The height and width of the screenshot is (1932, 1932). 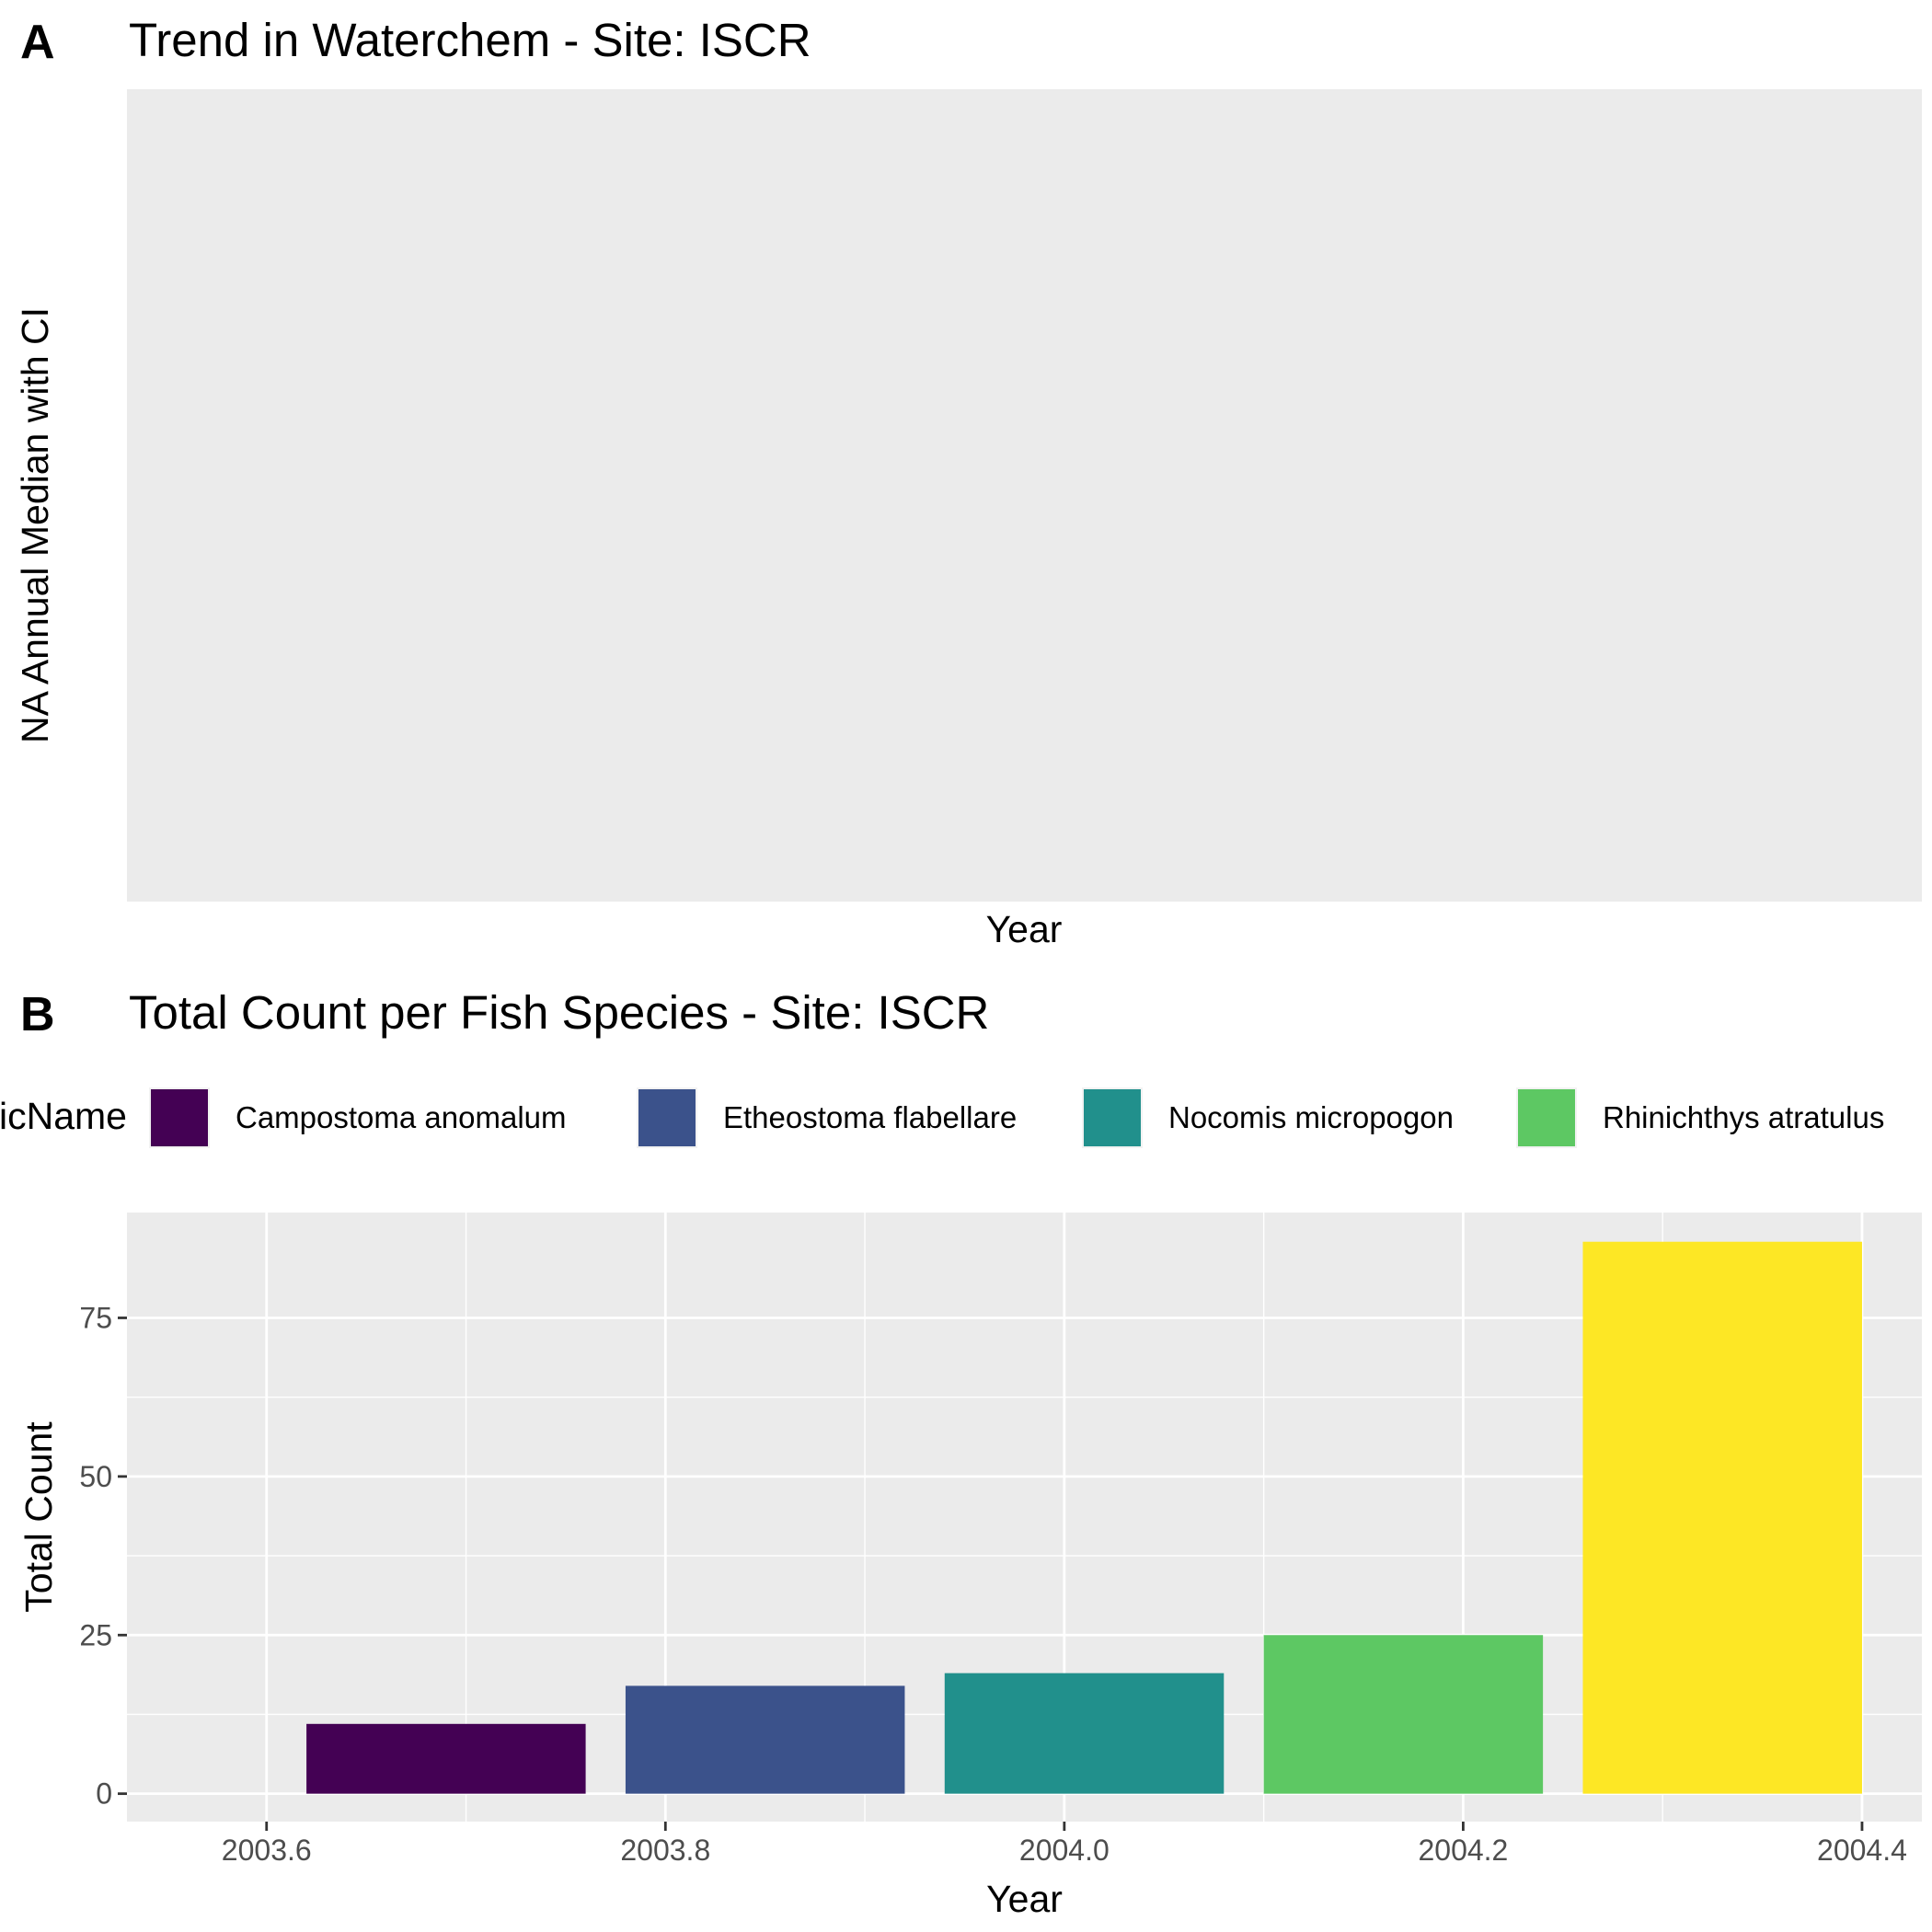 I want to click on y-tick-label: 50, so click(x=95, y=1476).